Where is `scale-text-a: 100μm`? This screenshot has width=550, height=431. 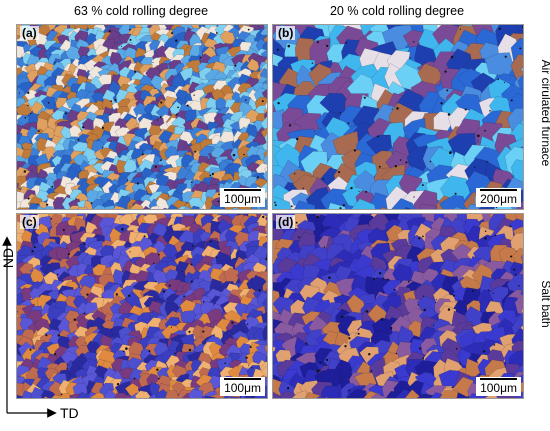
scale-text-a: 100μm is located at coordinates (242, 199).